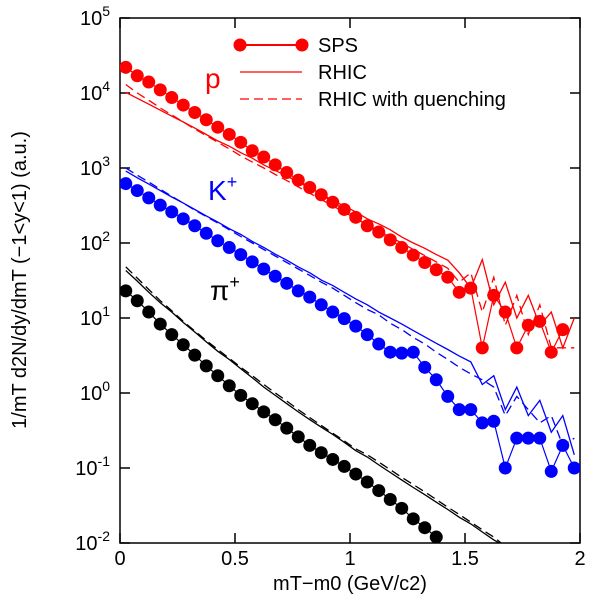  I want to click on y-tick-label: 10⁴, so click(95, 91).